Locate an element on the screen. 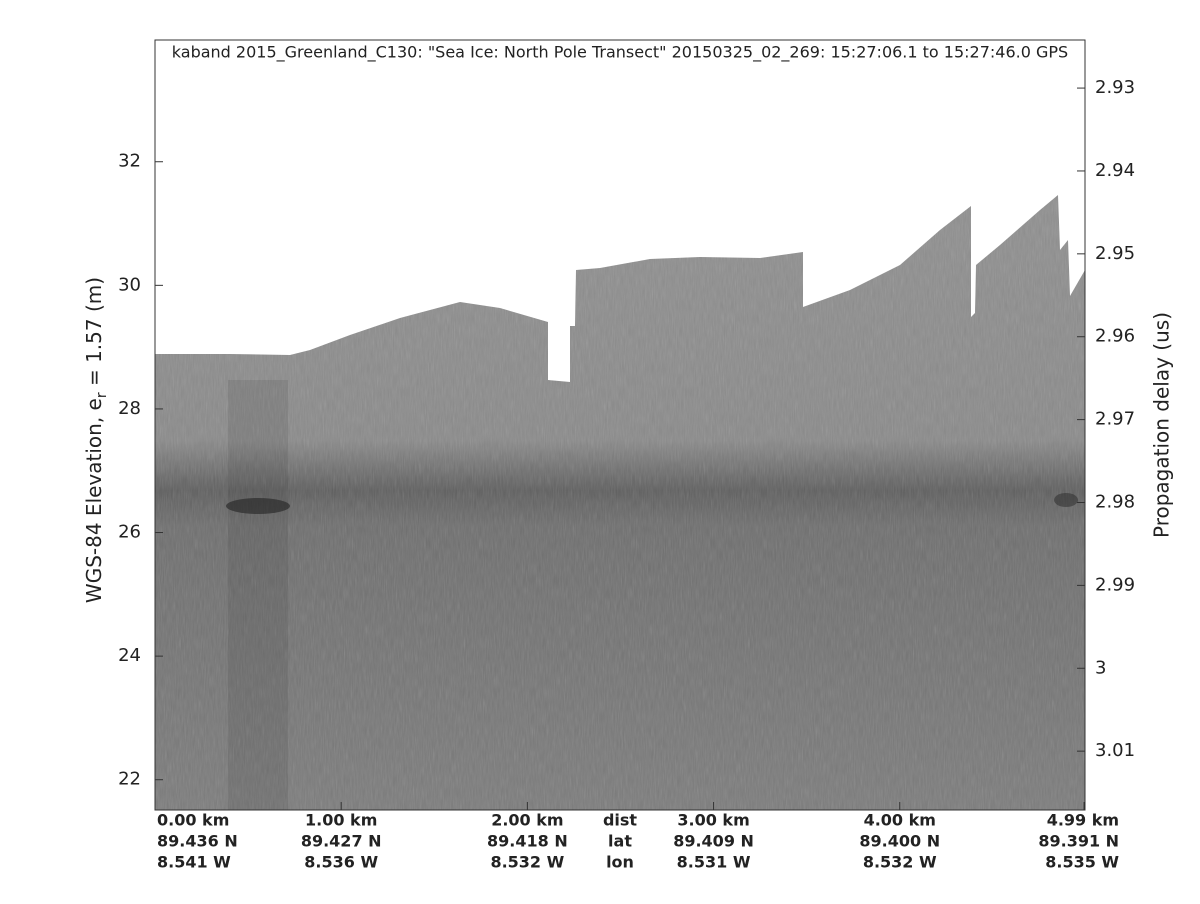 The height and width of the screenshot is (904, 1200). y2-tick-label: 2.99 is located at coordinates (1115, 584).